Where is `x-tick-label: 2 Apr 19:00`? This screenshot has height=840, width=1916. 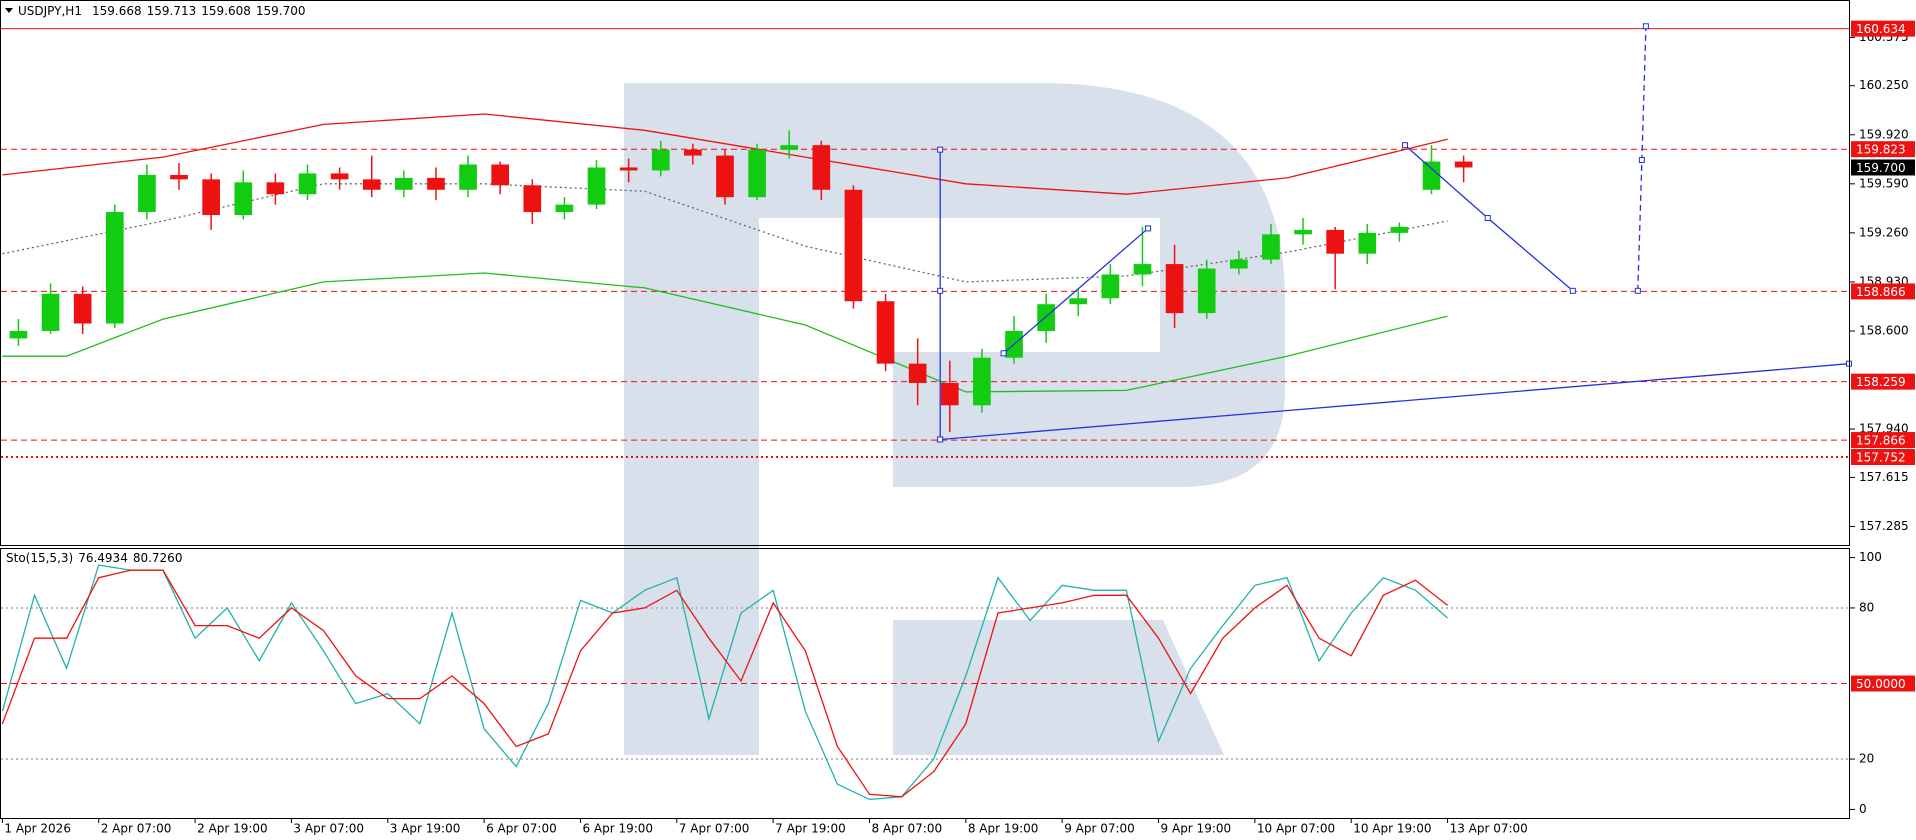
x-tick-label: 2 Apr 19:00 is located at coordinates (232, 829).